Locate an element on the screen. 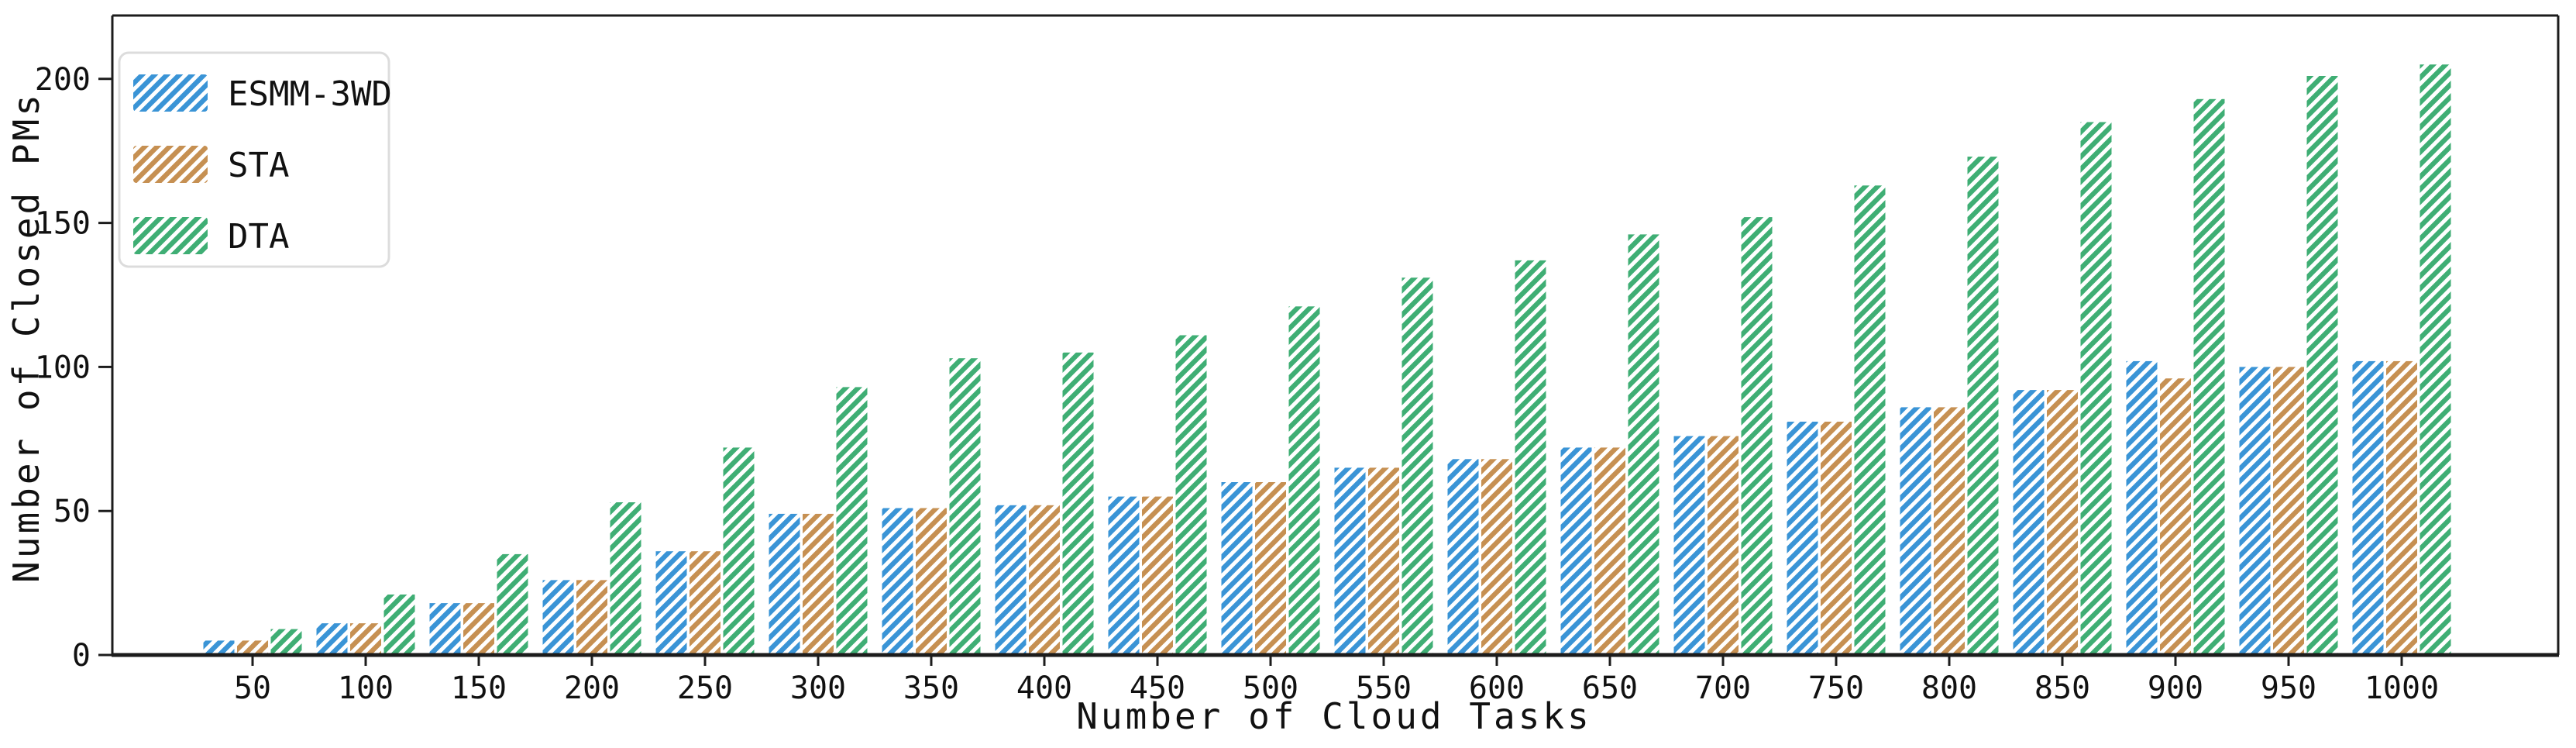  x-tick-label: 450 is located at coordinates (1157, 688).